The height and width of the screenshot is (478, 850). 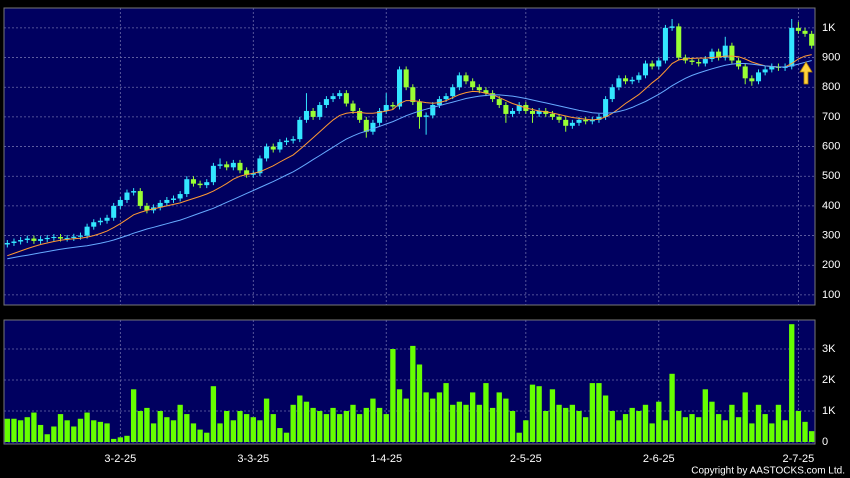 What do you see at coordinates (253, 459) in the screenshot?
I see `x-tick-label: 3-3-25` at bounding box center [253, 459].